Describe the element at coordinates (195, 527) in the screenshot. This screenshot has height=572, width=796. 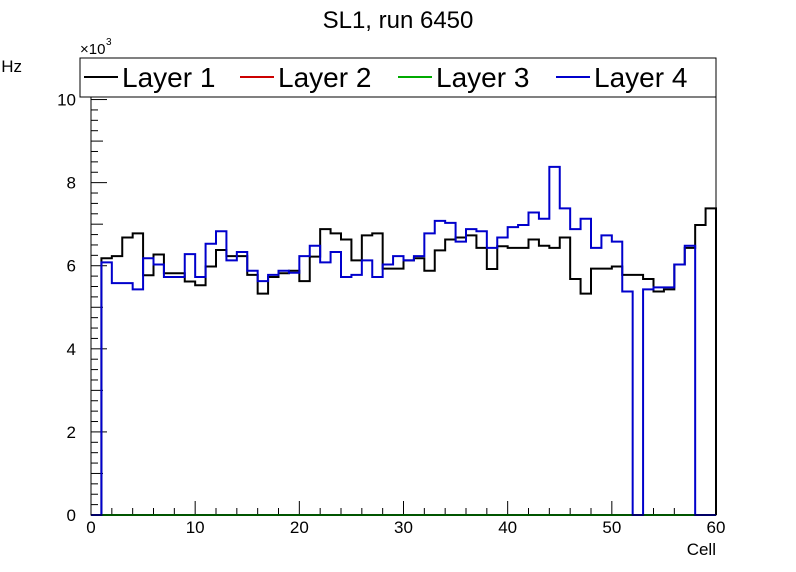
I see `x-tick-label: 10` at that location.